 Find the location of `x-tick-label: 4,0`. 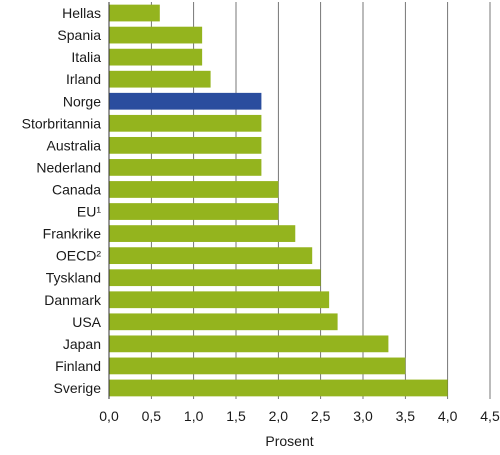

x-tick-label: 4,0 is located at coordinates (448, 416).